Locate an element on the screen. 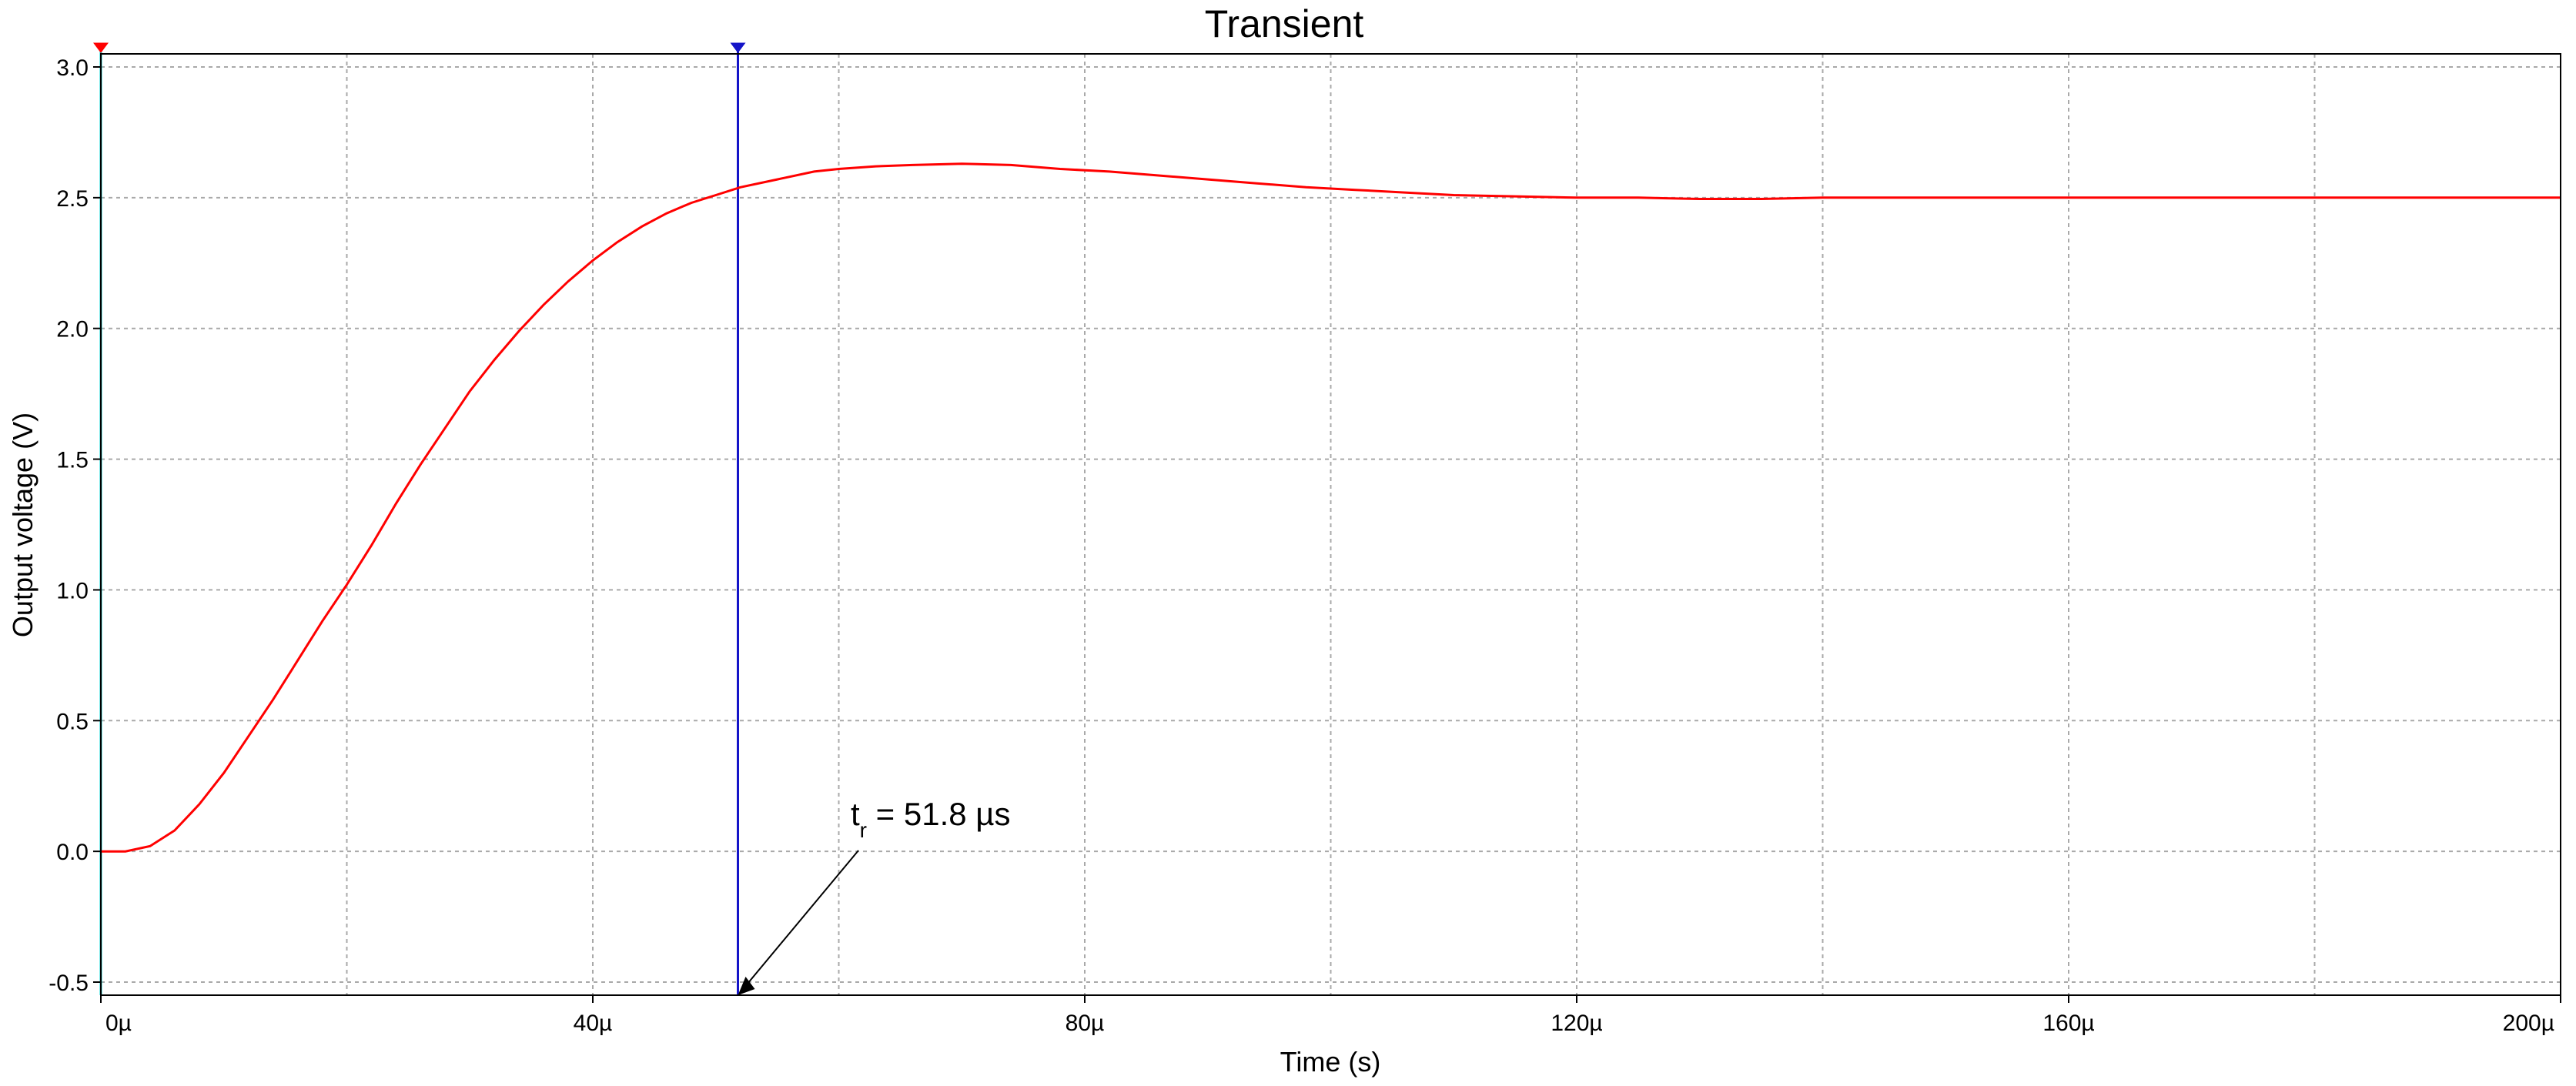  y-tick-label: -0.5 is located at coordinates (69, 983).